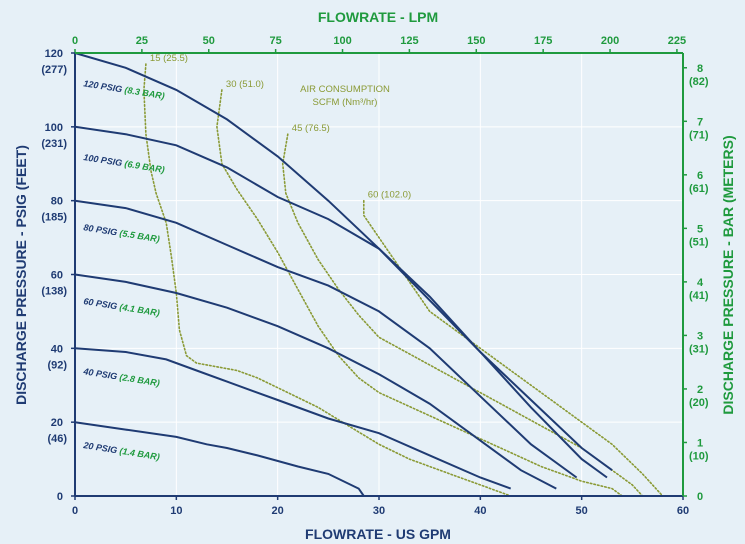 Image resolution: width=745 pixels, height=544 pixels. I want to click on x-tick-label-5: 50, so click(582, 511).